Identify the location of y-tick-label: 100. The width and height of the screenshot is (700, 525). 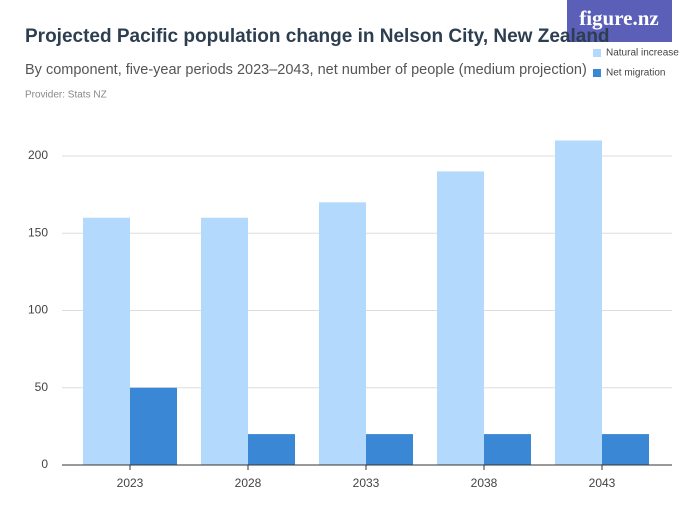
(38, 310).